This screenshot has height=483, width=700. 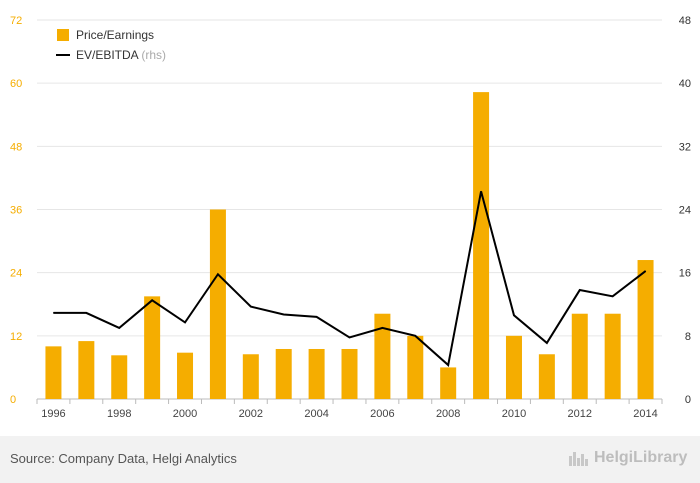 What do you see at coordinates (685, 84) in the screenshot?
I see `y-right-tick-label: 40` at bounding box center [685, 84].